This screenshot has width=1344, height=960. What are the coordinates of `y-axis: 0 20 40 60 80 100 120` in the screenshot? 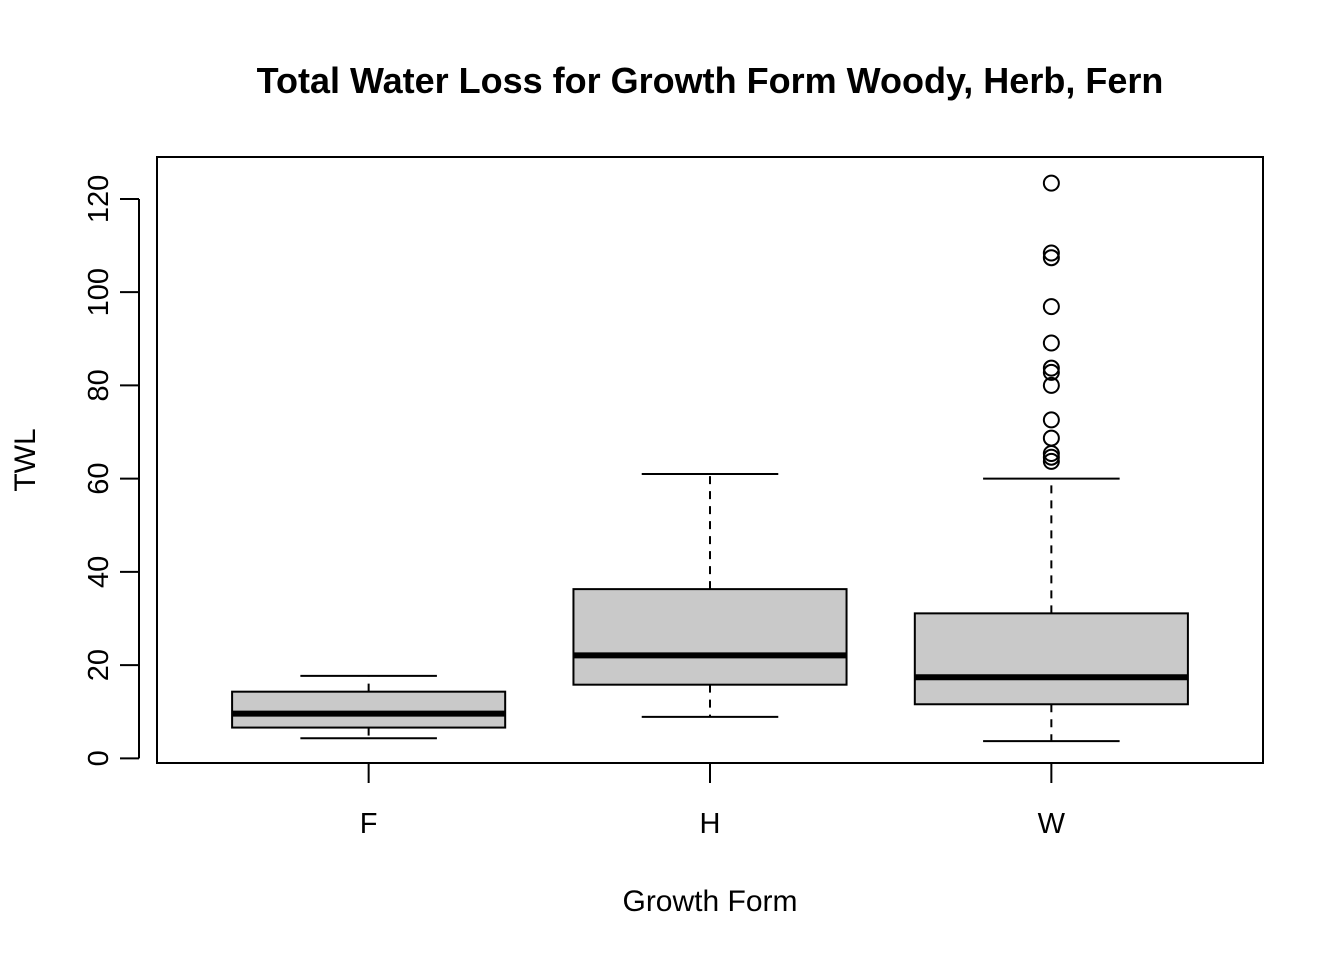 It's located at (111, 470).